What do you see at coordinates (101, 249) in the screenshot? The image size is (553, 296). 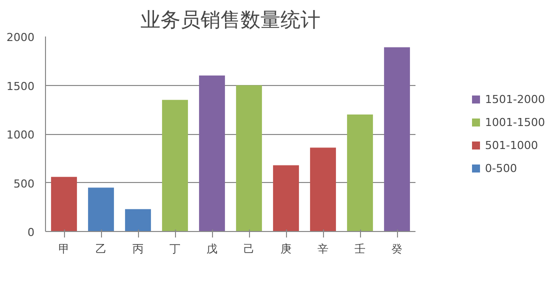 I see `x-tick-label: 乙` at bounding box center [101, 249].